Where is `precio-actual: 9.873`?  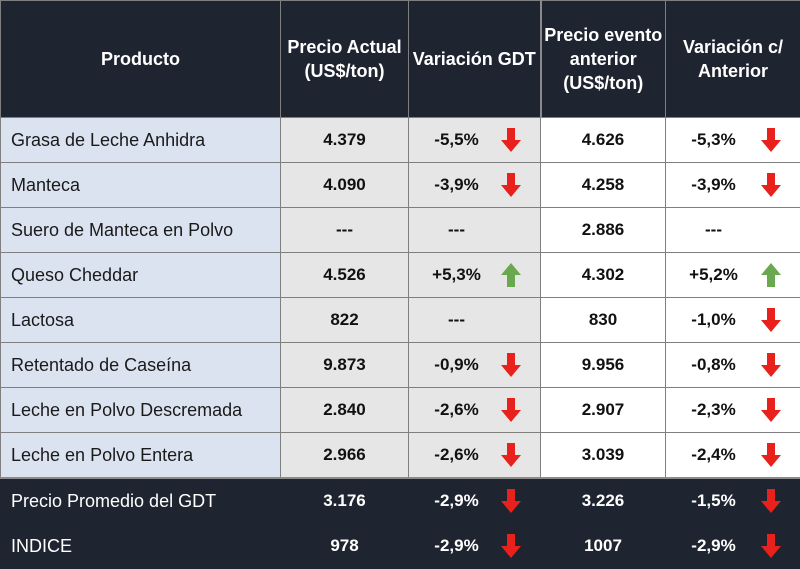 precio-actual: 9.873 is located at coordinates (345, 365).